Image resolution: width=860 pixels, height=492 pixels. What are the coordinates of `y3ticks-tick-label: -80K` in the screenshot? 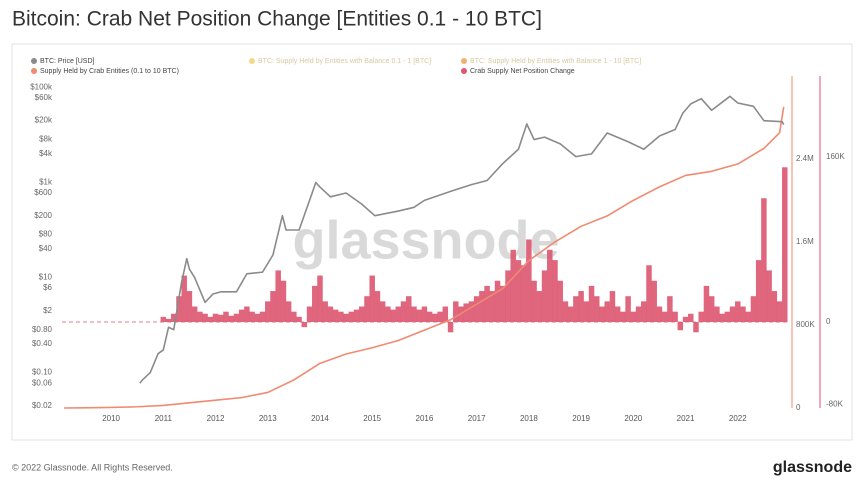 It's located at (835, 404).